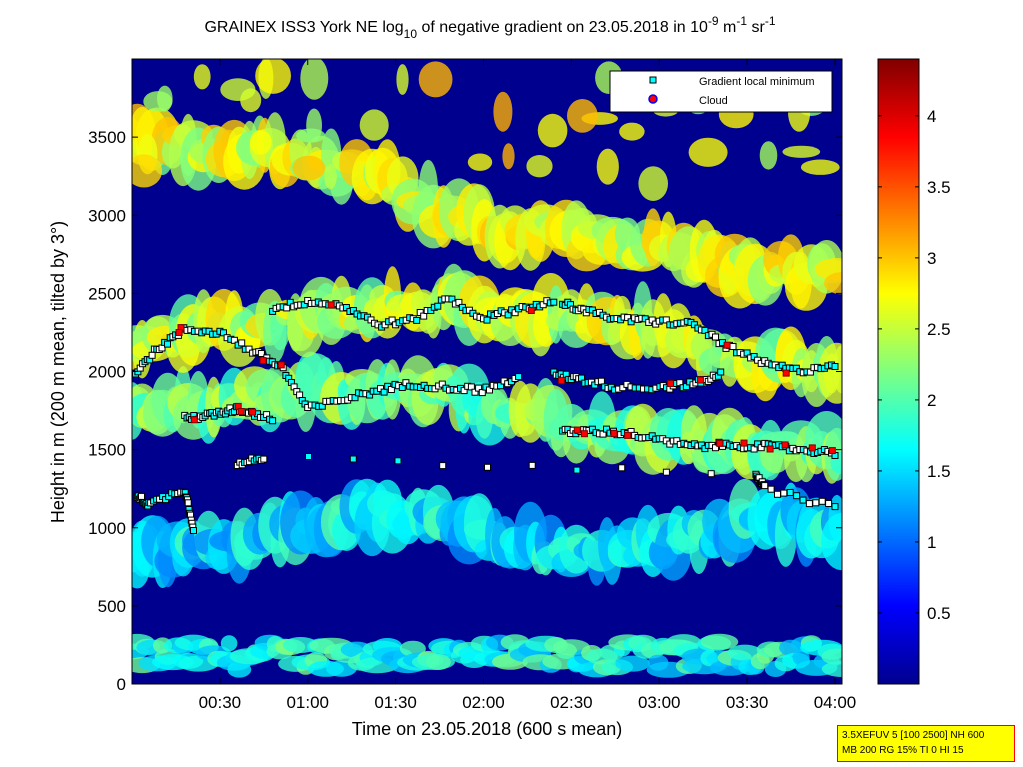  What do you see at coordinates (107, 293) in the screenshot?
I see `y-tick-label: 2500` at bounding box center [107, 293].